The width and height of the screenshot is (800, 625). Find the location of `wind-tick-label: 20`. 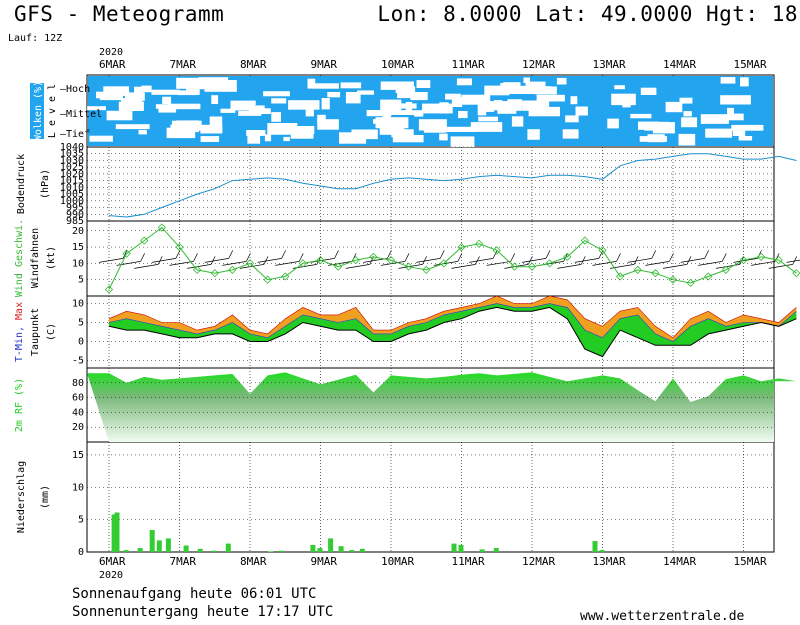

wind-tick-label: 20 is located at coordinates (78, 231).